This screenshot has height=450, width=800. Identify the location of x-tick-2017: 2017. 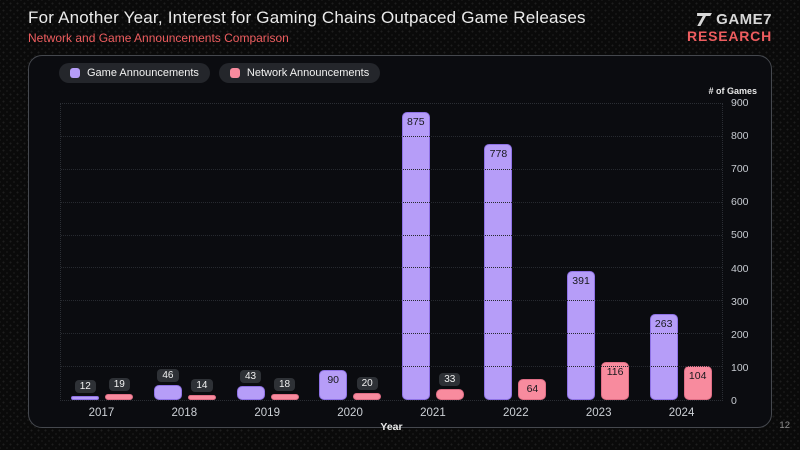
(101, 413).